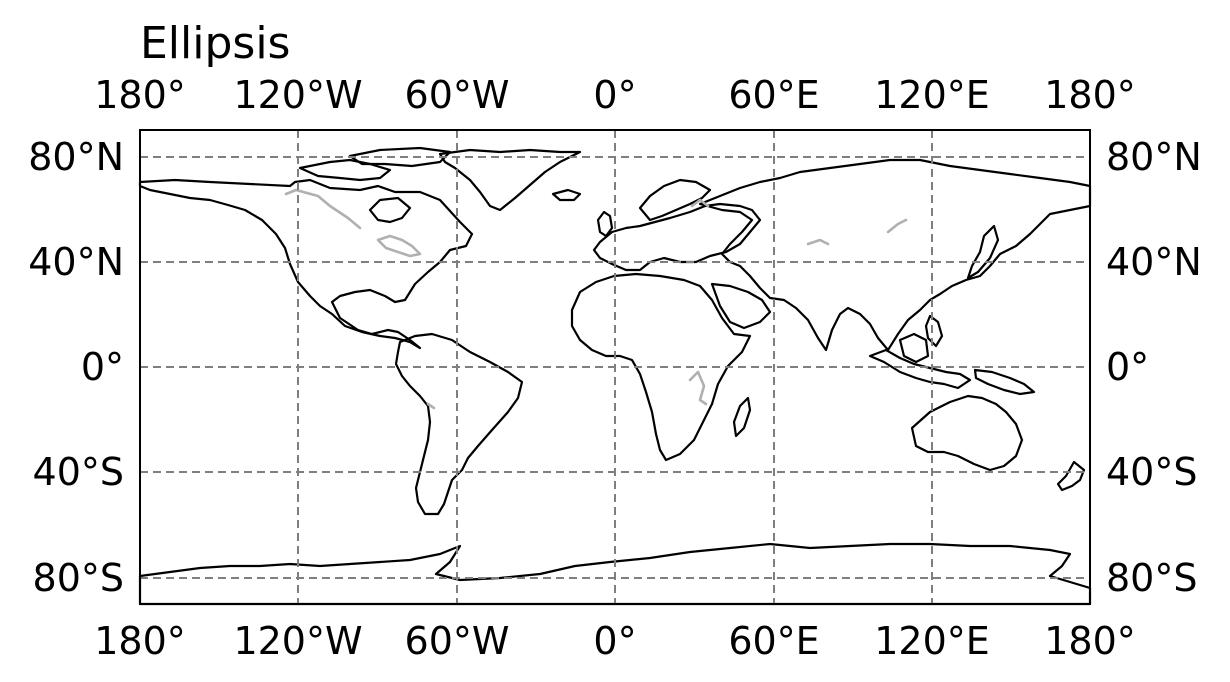 This screenshot has height=682, width=1230. What do you see at coordinates (1127, 367) in the screenshot?
I see `lat-label-right: 0°` at bounding box center [1127, 367].